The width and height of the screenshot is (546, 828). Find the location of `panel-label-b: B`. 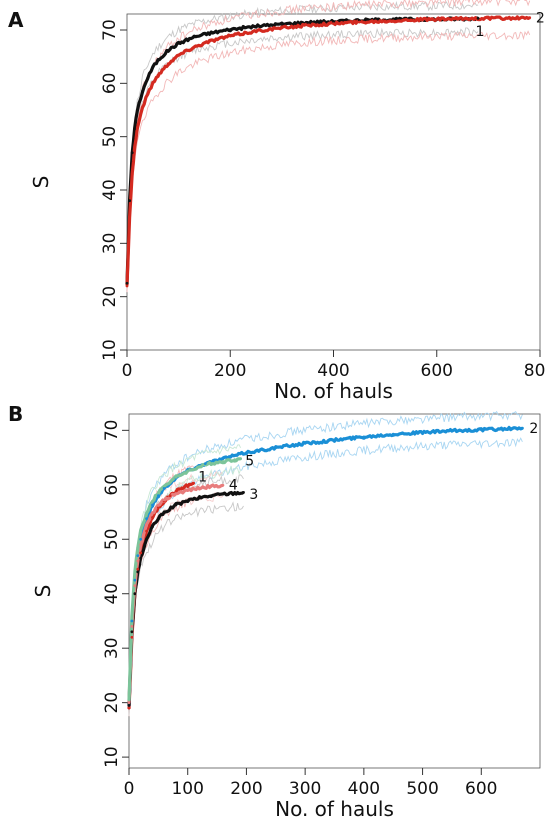

panel-label-b: B is located at coordinates (16, 414).